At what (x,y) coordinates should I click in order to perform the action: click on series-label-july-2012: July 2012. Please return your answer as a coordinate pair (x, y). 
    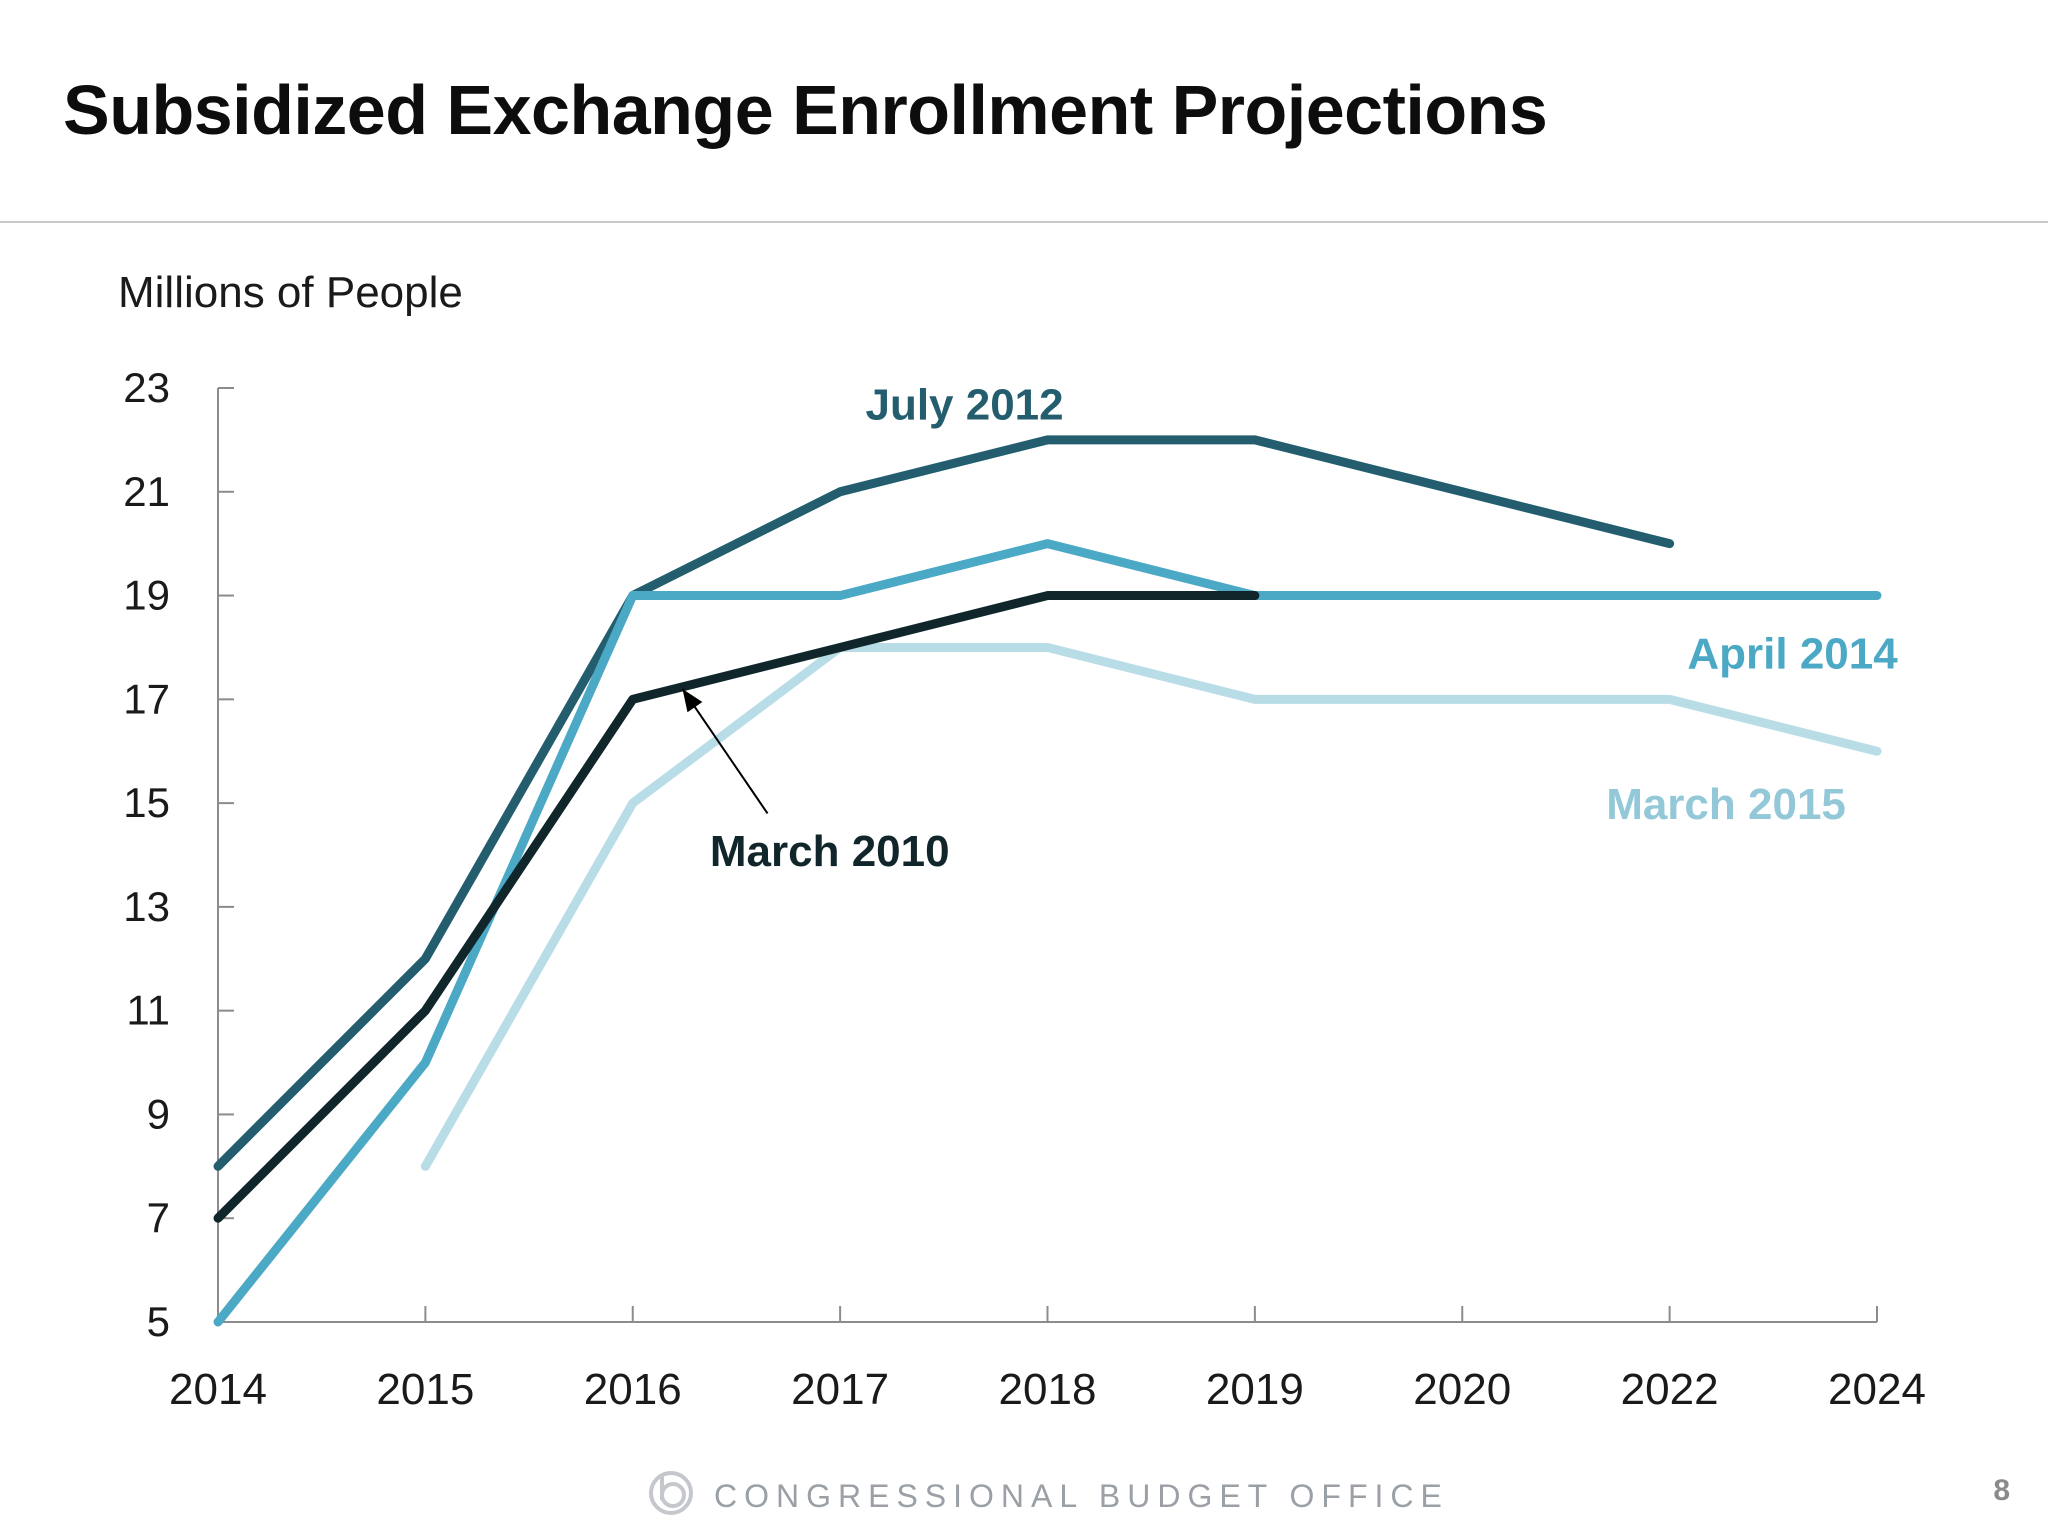
    Looking at the image, I should click on (964, 405).